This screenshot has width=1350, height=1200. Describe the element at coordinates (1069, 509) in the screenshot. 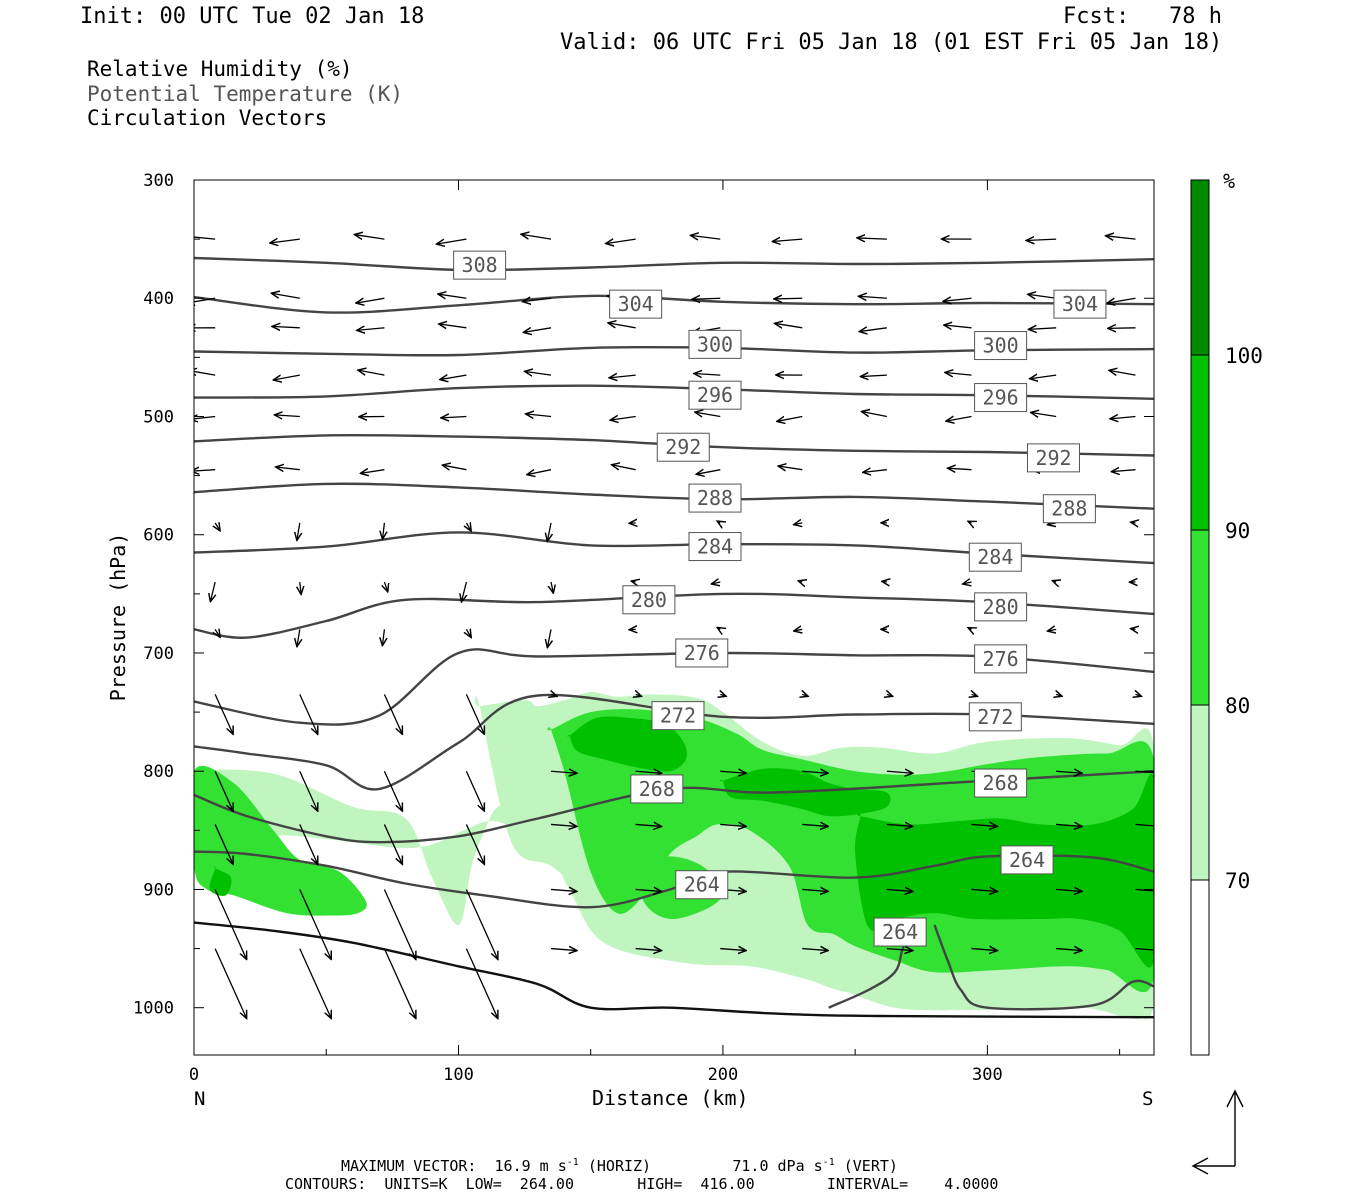

I see `contour-label-288: 288` at that location.